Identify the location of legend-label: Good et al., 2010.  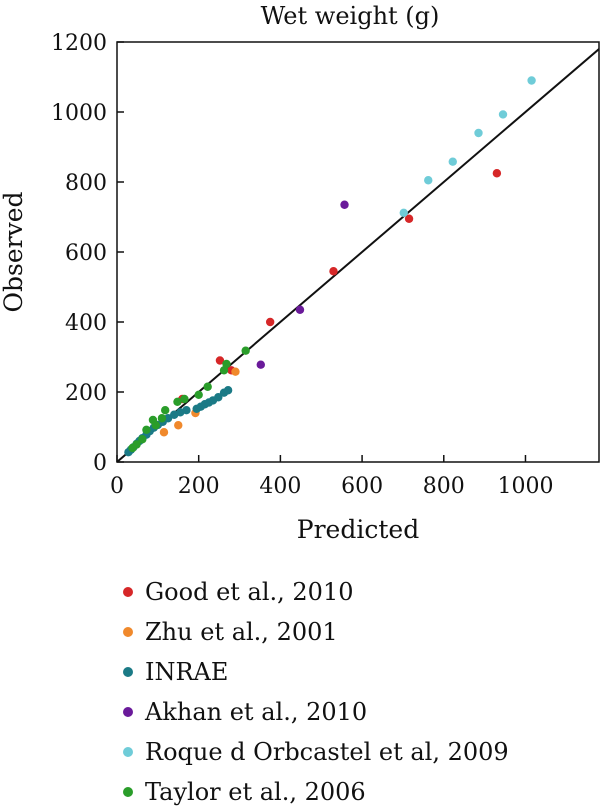
(249, 592).